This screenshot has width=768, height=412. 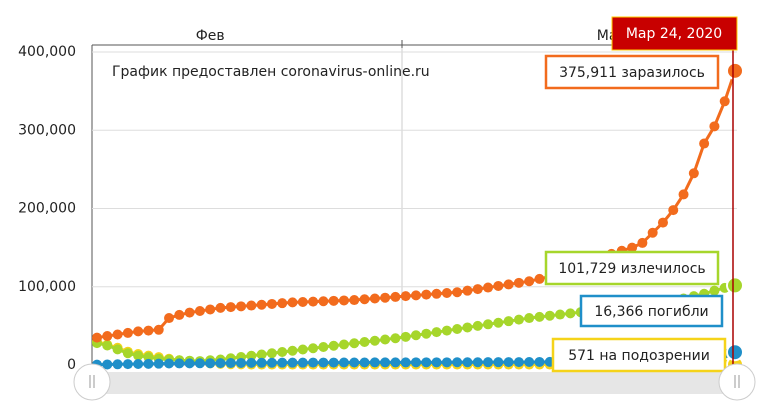 I want to click on tooltip-date-box, so click(x=674, y=33).